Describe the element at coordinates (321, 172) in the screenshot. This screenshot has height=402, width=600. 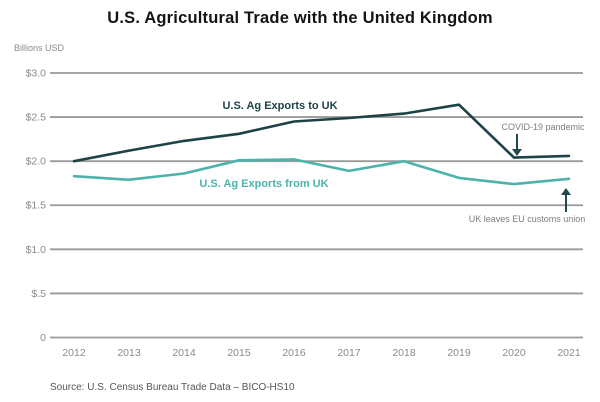
I see `series-line-exports-from-uk` at that location.